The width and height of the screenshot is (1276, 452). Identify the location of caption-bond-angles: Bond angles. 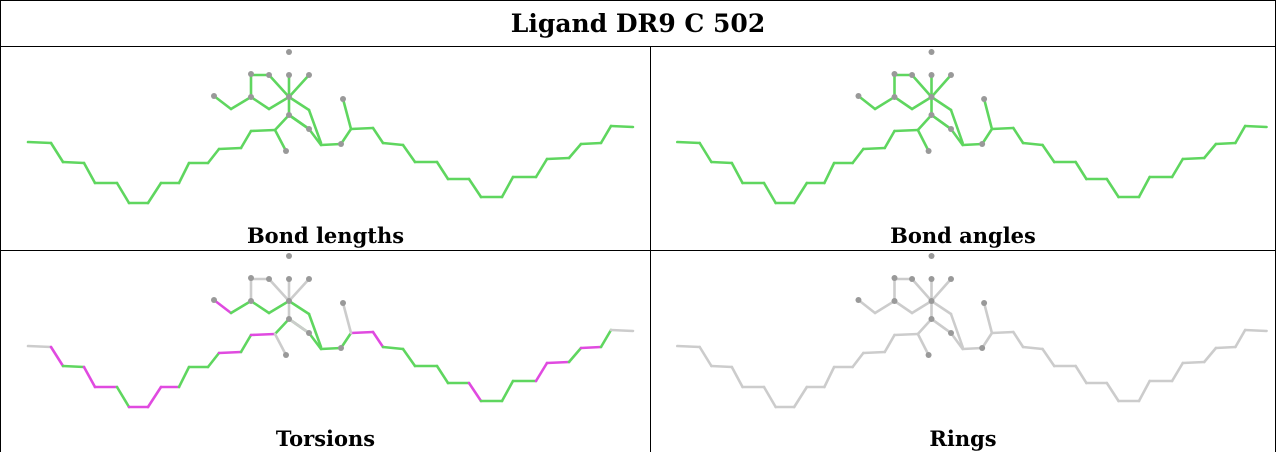
(963, 235).